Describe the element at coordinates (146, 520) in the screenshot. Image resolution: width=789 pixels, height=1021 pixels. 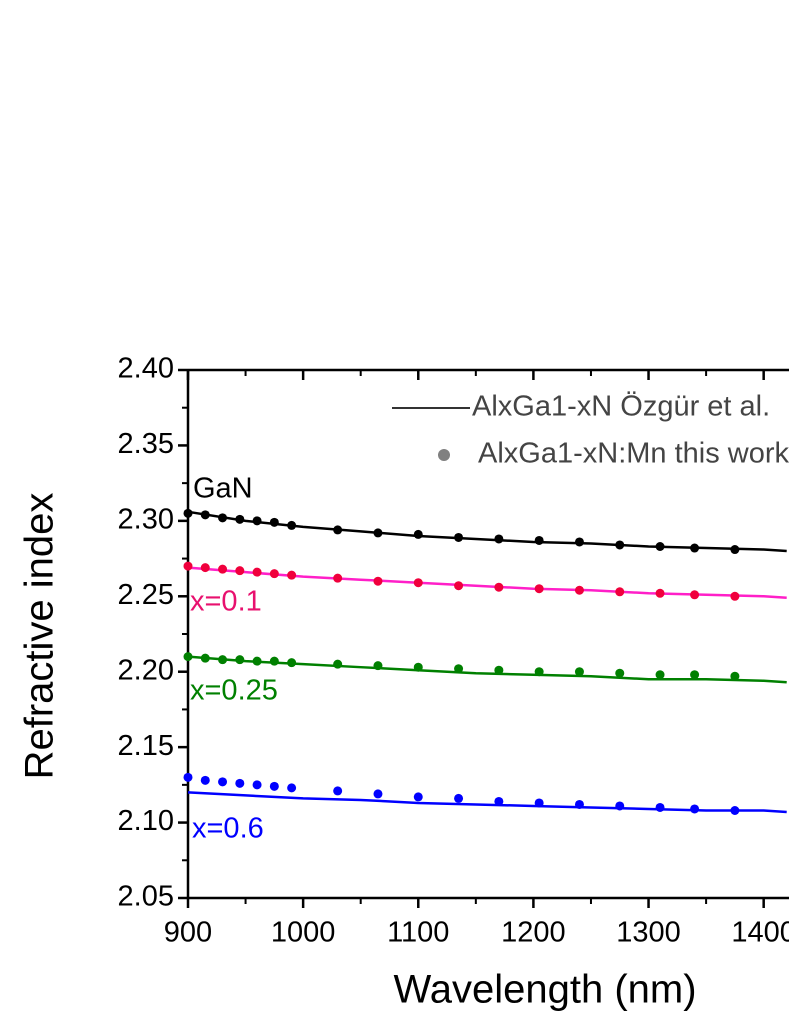
I see `y-tick-label: 2.30` at that location.